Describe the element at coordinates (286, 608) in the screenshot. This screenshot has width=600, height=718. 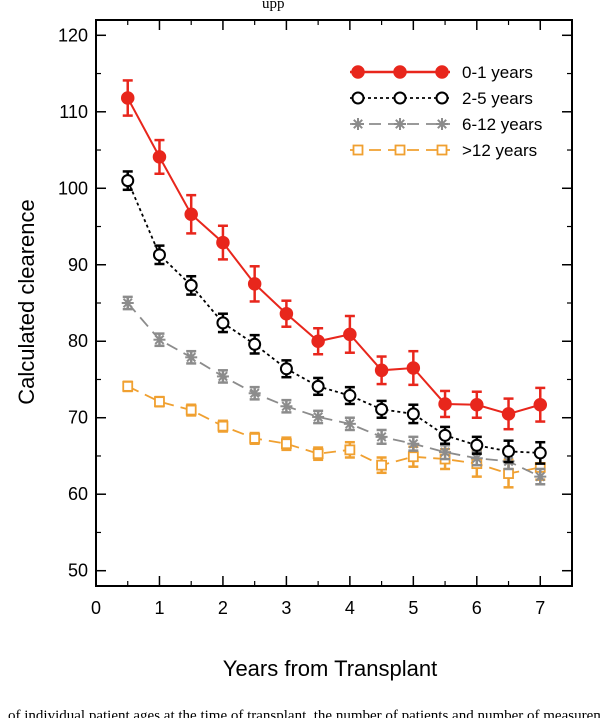
I see `x-tick-label: 3` at that location.